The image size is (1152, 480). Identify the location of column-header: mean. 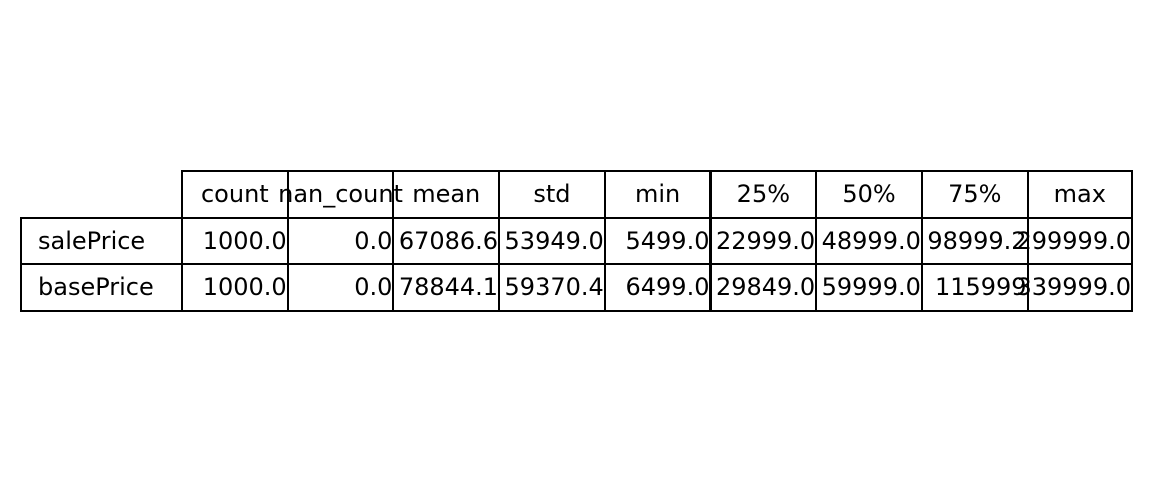
(446, 194).